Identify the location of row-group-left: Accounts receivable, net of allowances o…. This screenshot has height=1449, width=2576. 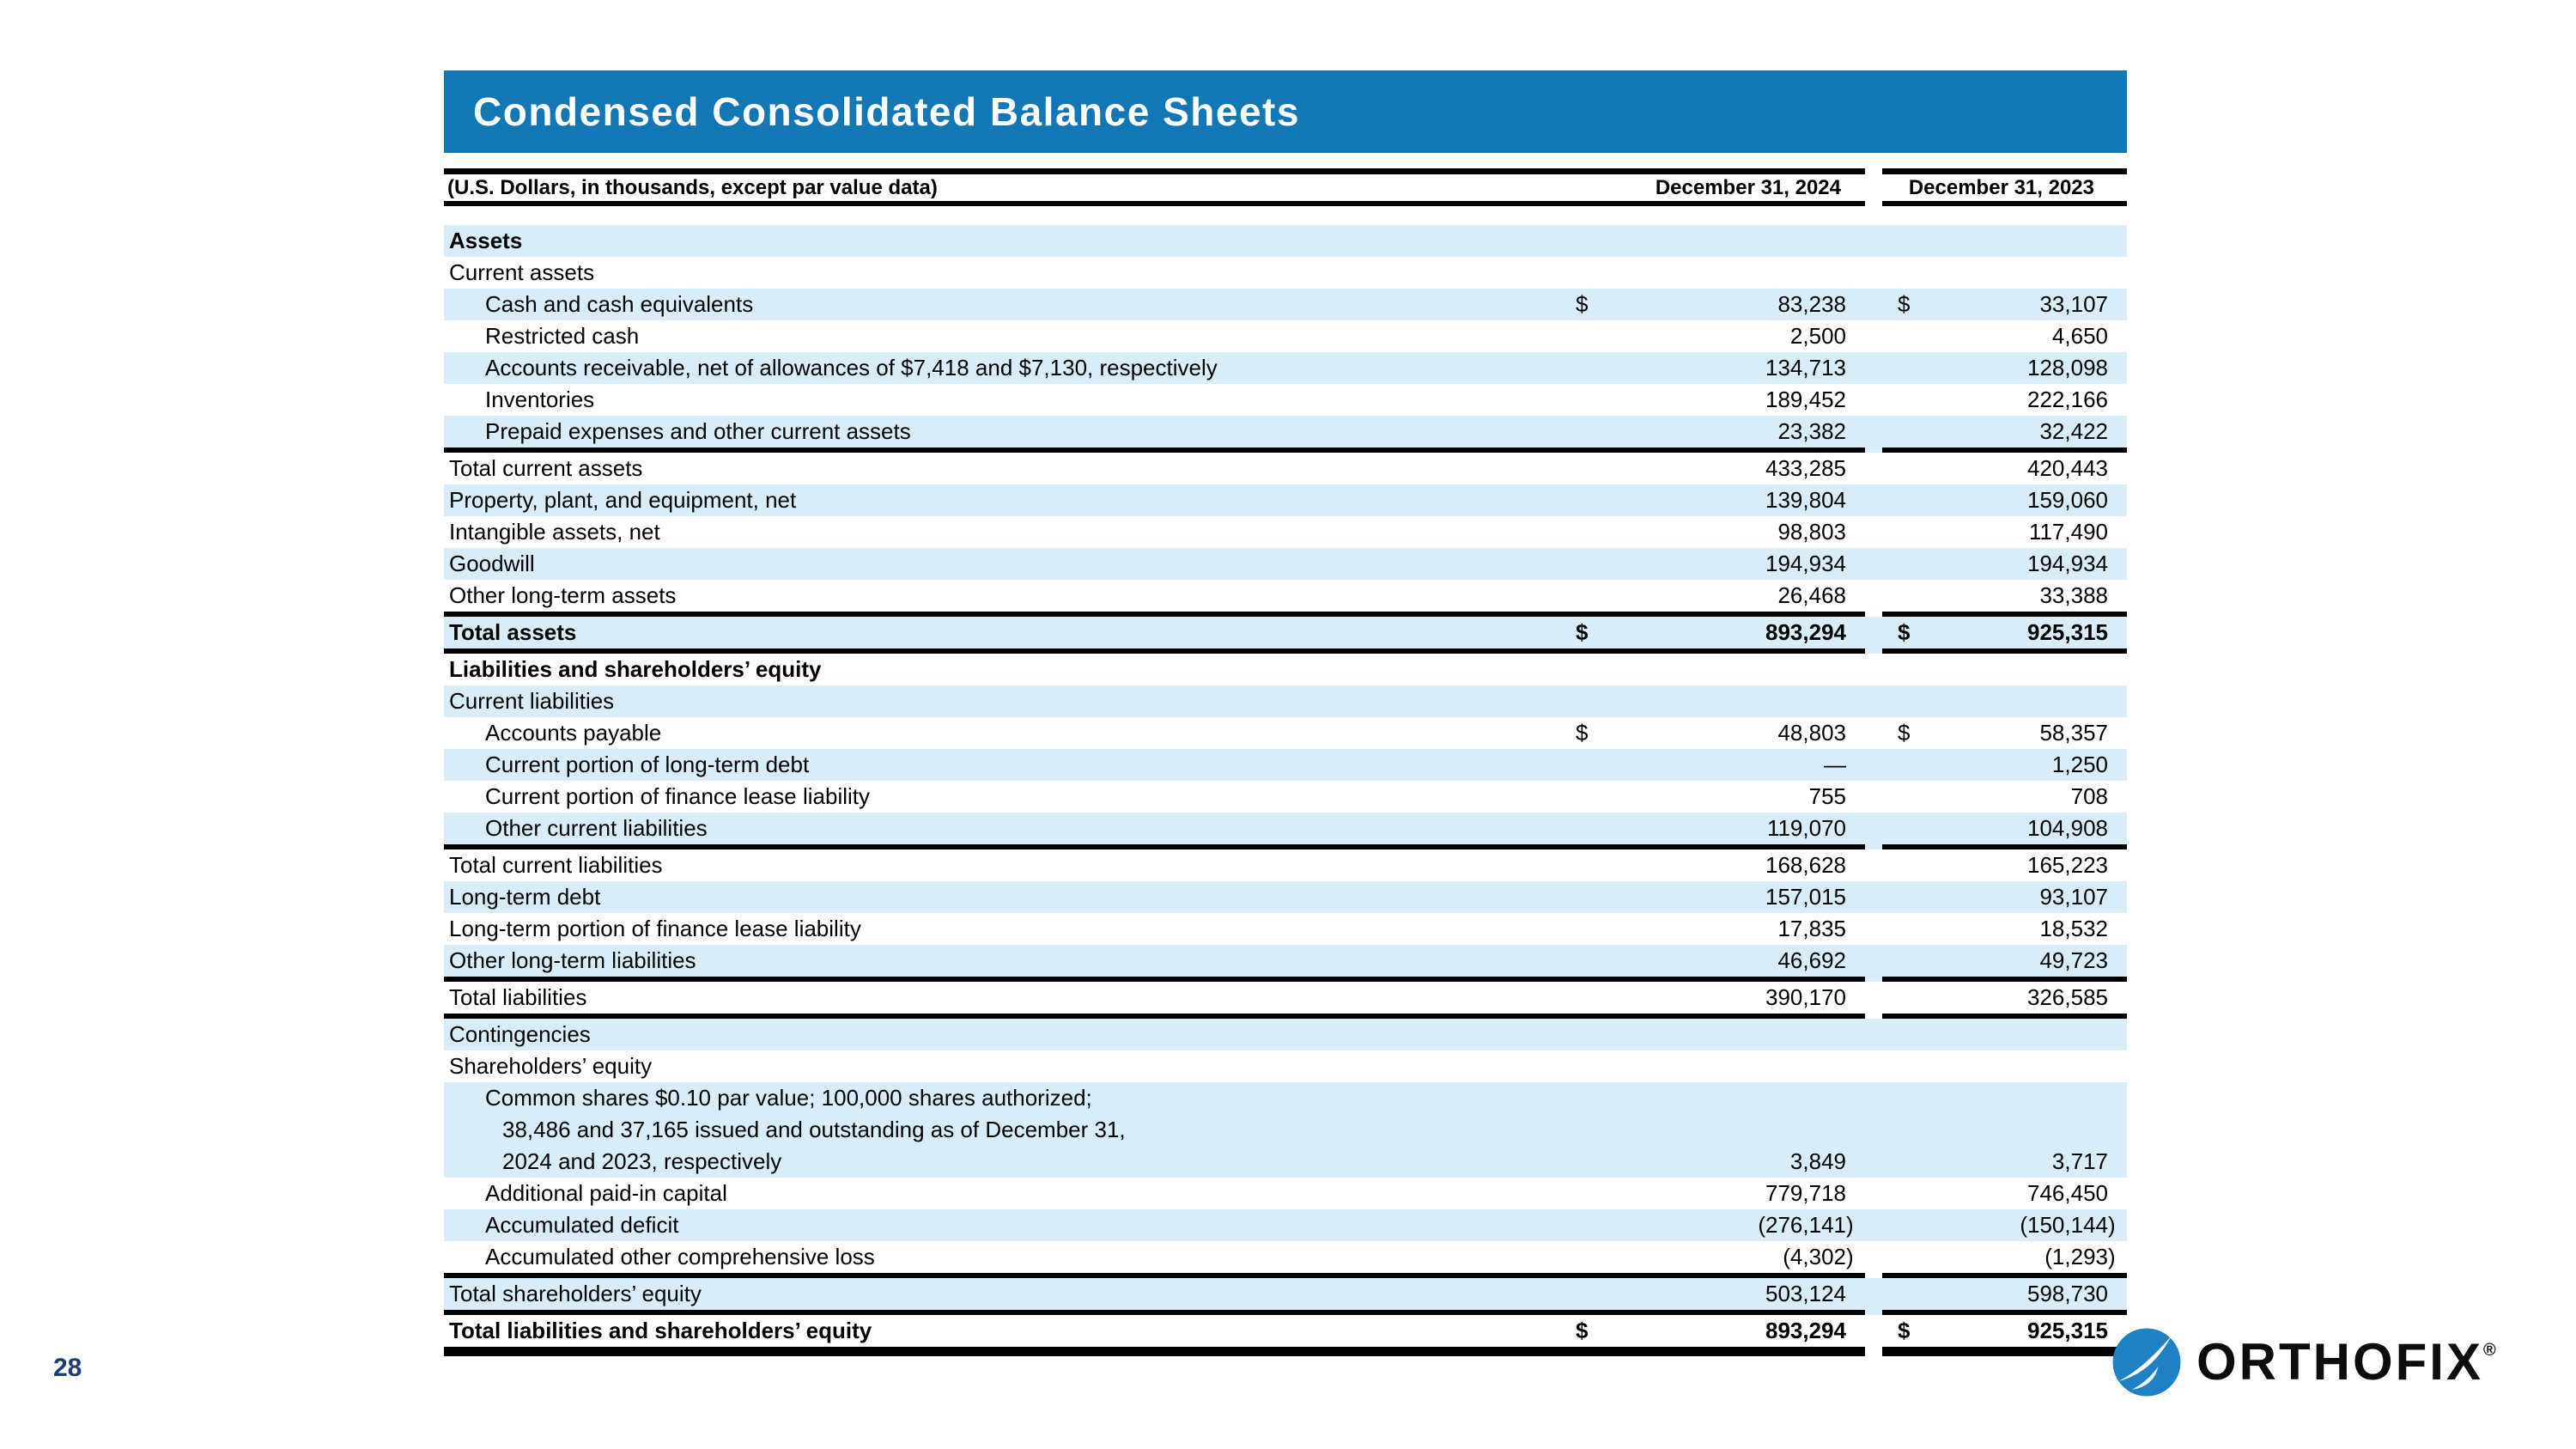
(1155, 368).